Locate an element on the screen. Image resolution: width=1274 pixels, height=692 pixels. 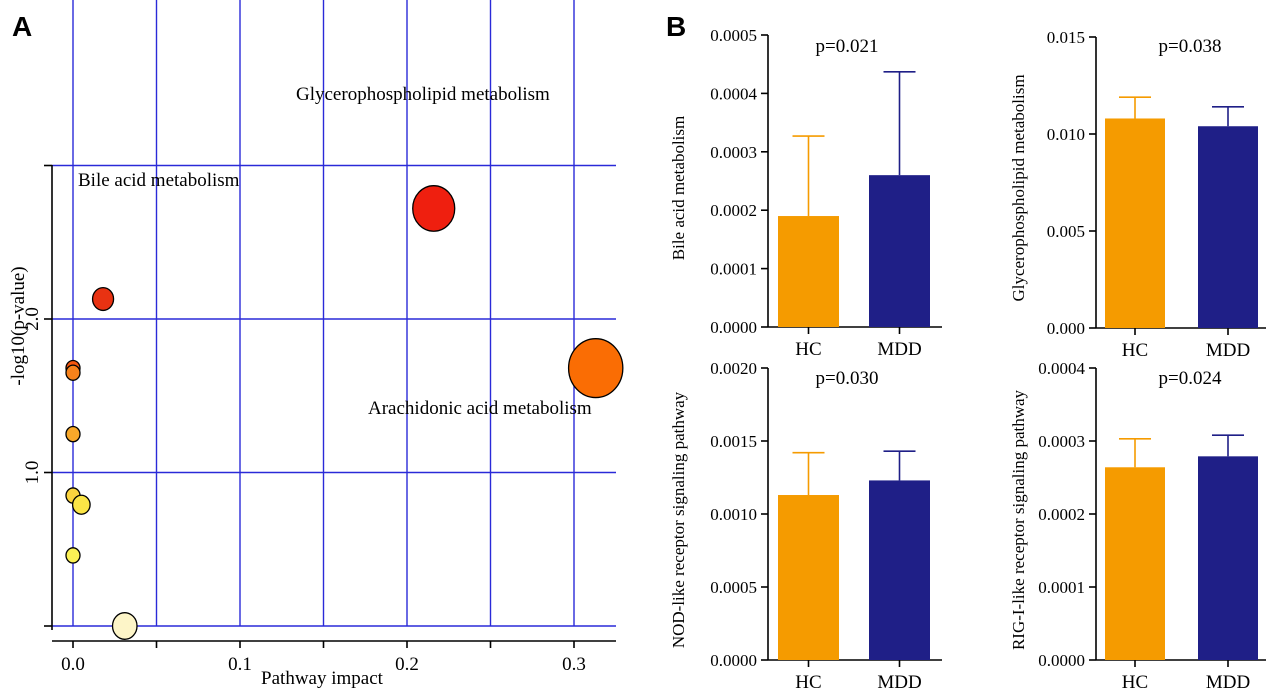
x-tick-label: 0.0 is located at coordinates (73, 664).